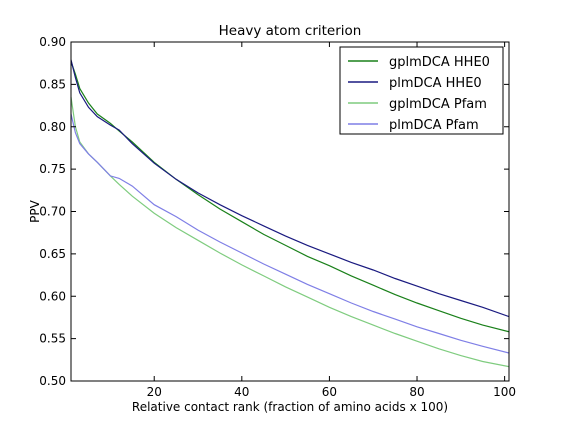 Image resolution: width=565 pixels, height=424 pixels. I want to click on y-tick-label: 0.60, so click(52, 296).